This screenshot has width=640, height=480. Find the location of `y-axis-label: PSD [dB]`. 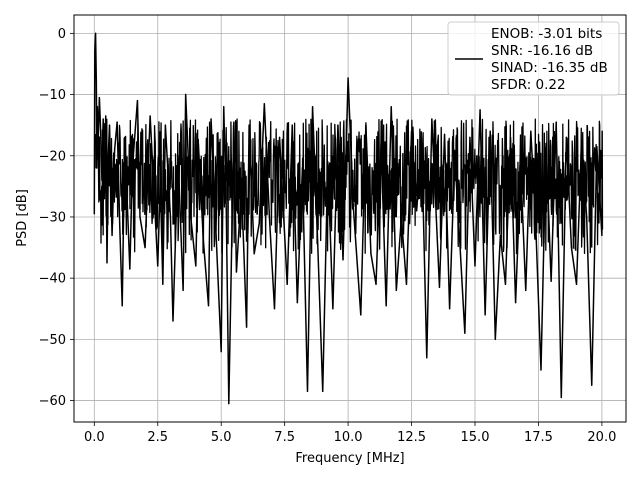

y-axis-label: PSD [dB] is located at coordinates (22, 218).